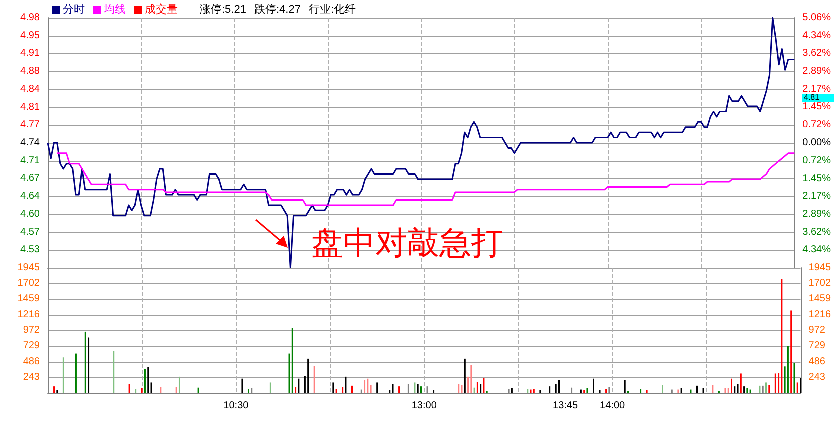 The height and width of the screenshot is (427, 834). What do you see at coordinates (29, 314) in the screenshot?
I see `y-tick-label: 1216` at bounding box center [29, 314].